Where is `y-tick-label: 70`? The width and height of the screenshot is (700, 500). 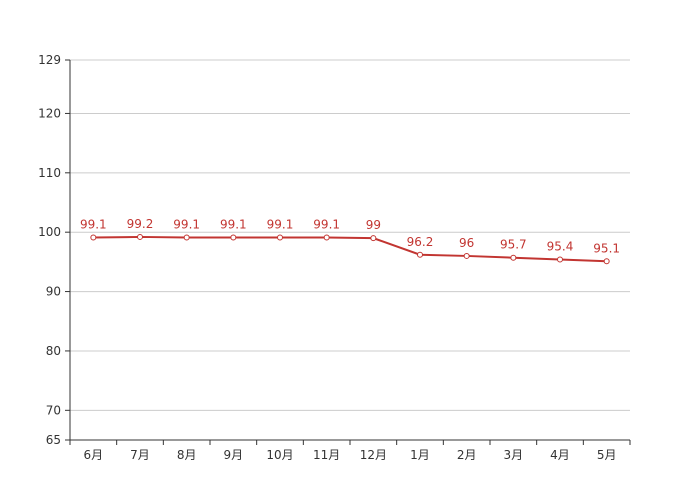
y-tick-label: 70 is located at coordinates (53, 410).